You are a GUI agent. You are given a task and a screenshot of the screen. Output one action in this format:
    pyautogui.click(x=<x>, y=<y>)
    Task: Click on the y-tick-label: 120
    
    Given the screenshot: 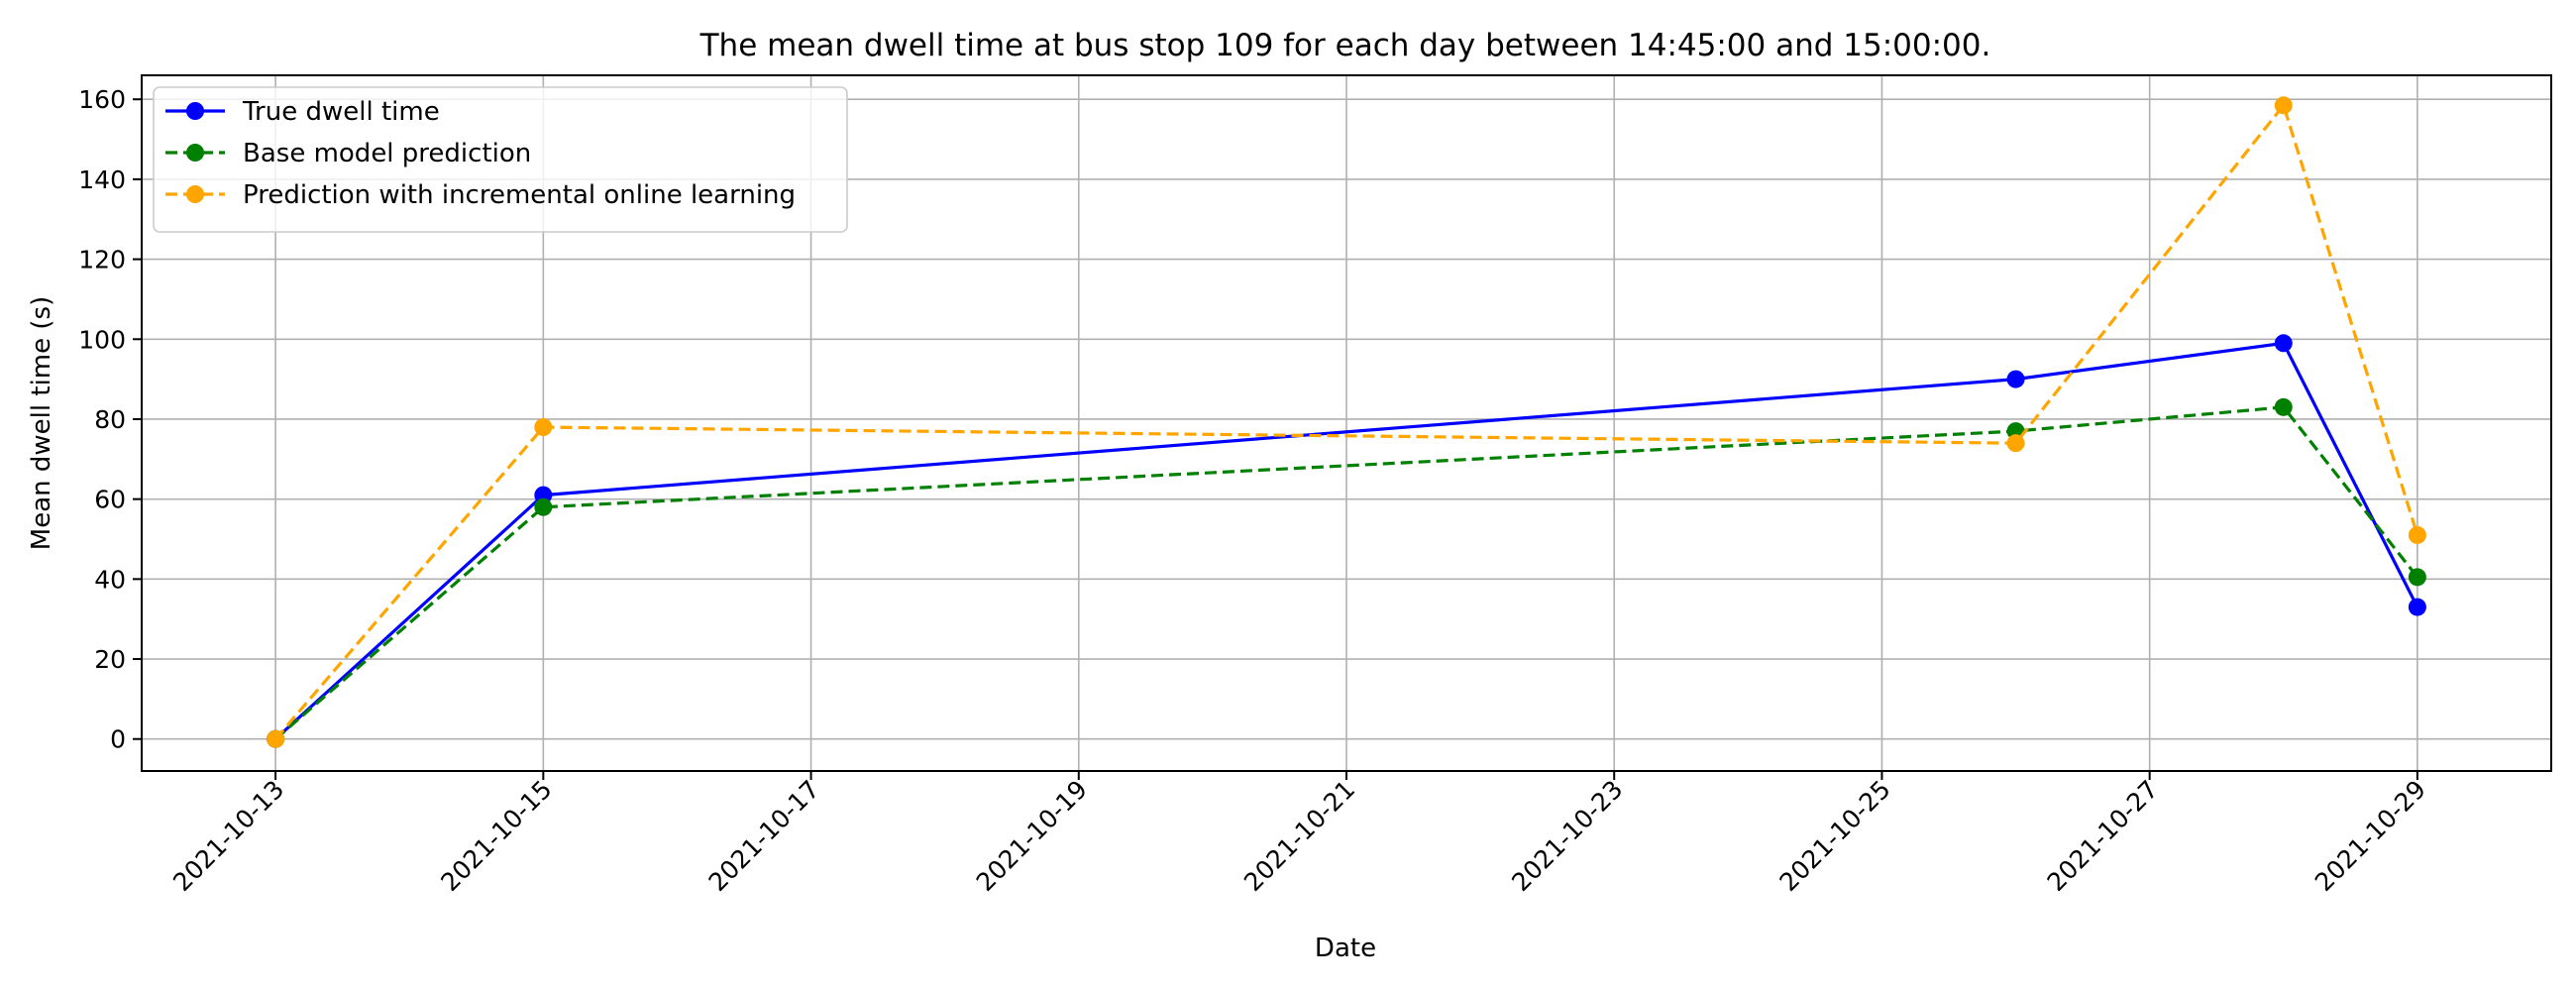 What is the action you would take?
    pyautogui.click(x=102, y=260)
    